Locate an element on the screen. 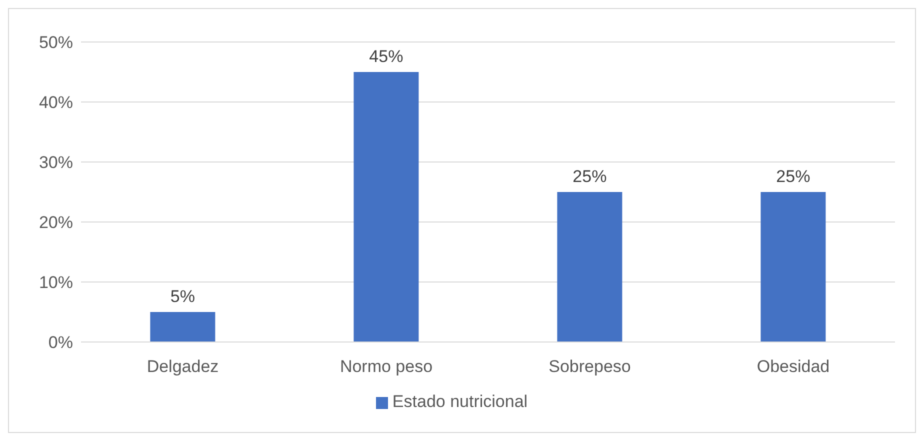  x-tick-label: Sobrepeso is located at coordinates (589, 366).